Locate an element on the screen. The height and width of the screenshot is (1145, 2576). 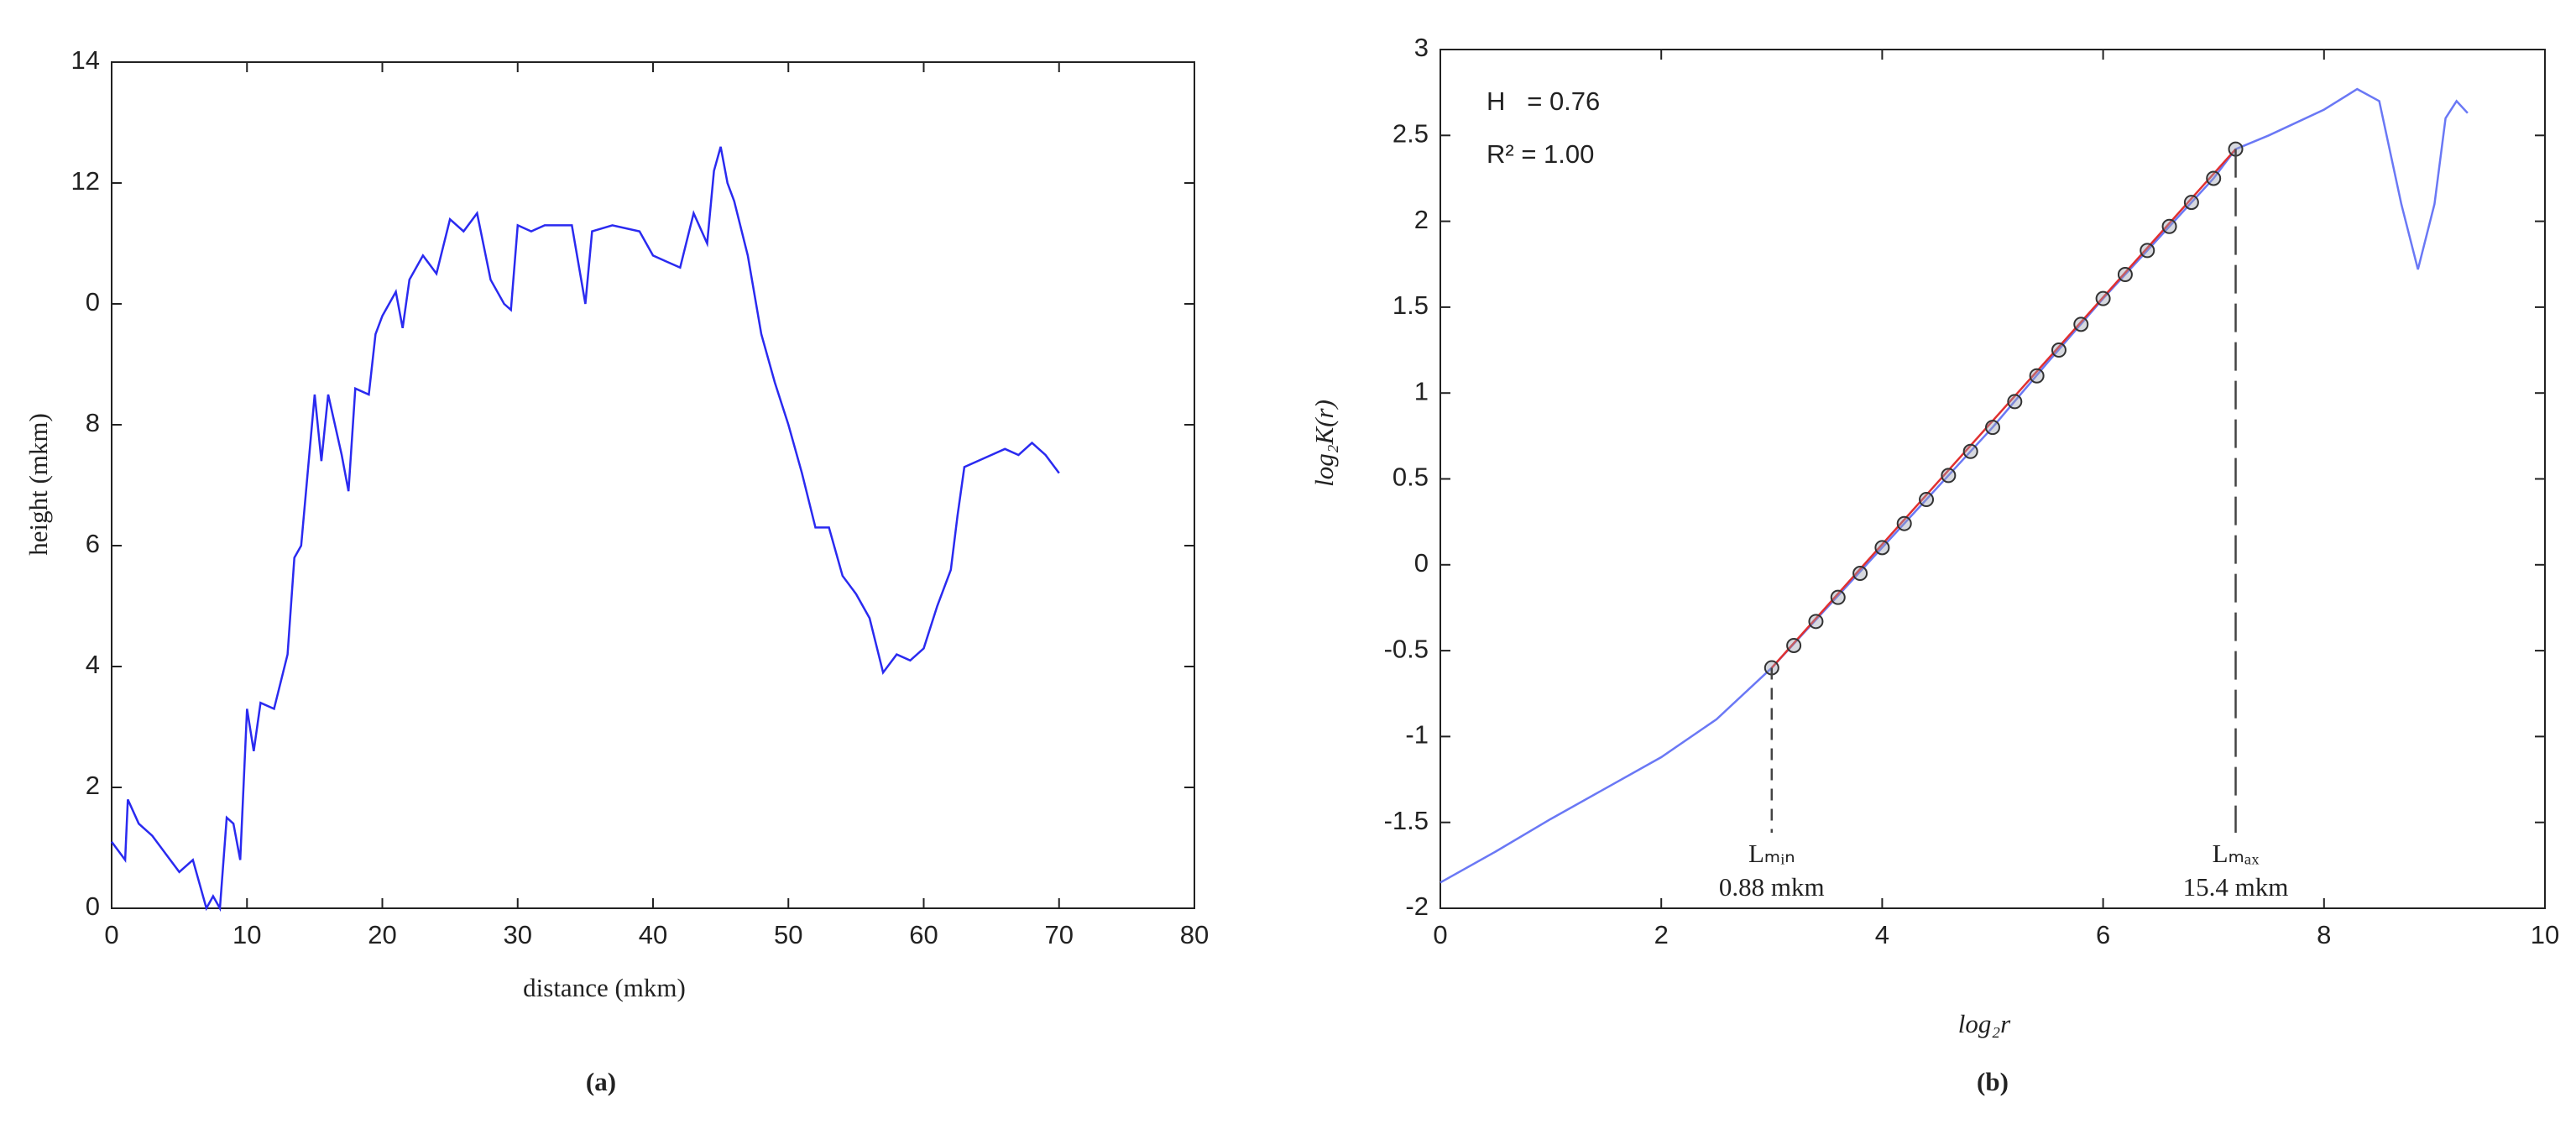
marker-sublabel: 15.4 mkm is located at coordinates (2236, 887).